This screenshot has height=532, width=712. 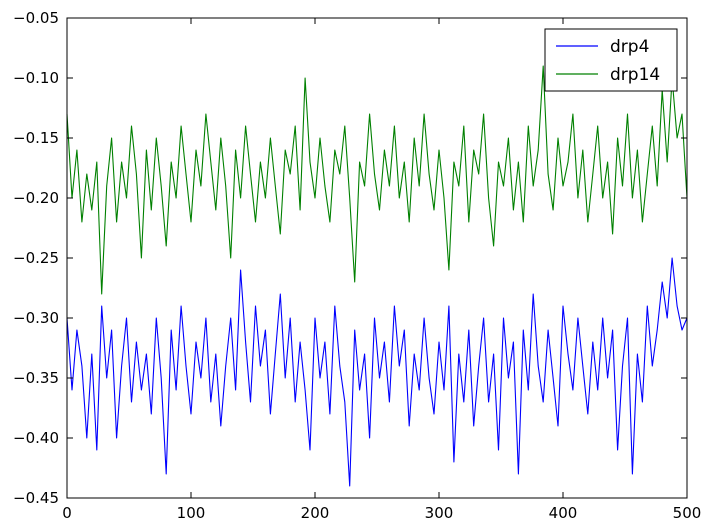 I want to click on y-tick-label: −0.15, so click(x=36, y=138).